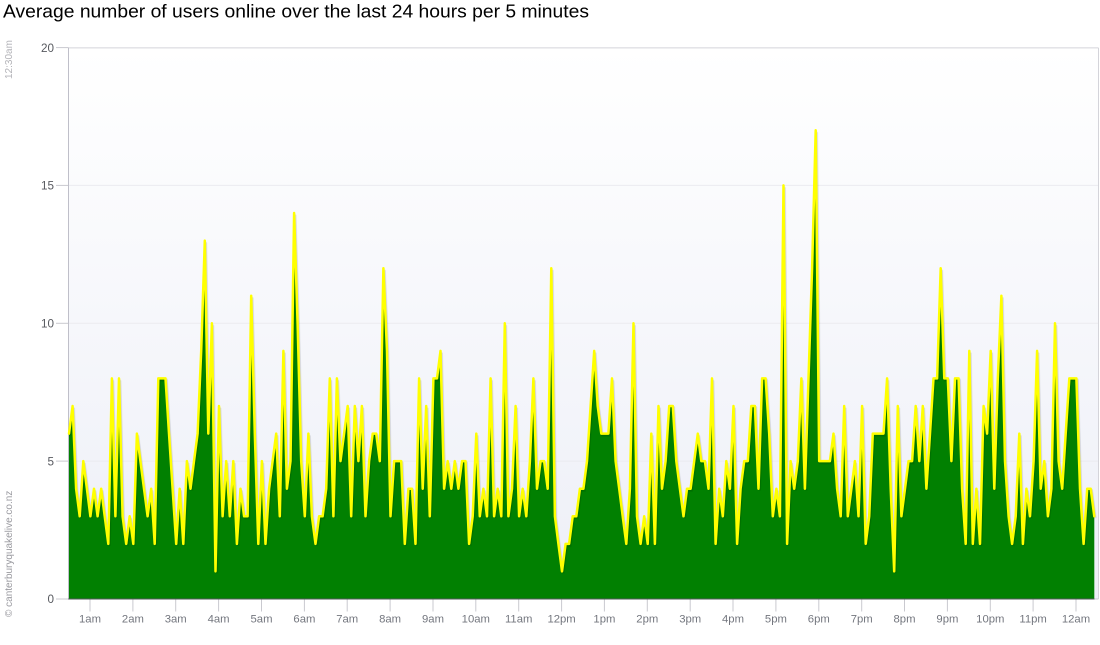 Image resolution: width=1100 pixels, height=645 pixels. What do you see at coordinates (347, 620) in the screenshot?
I see `svg-text: 7am` at bounding box center [347, 620].